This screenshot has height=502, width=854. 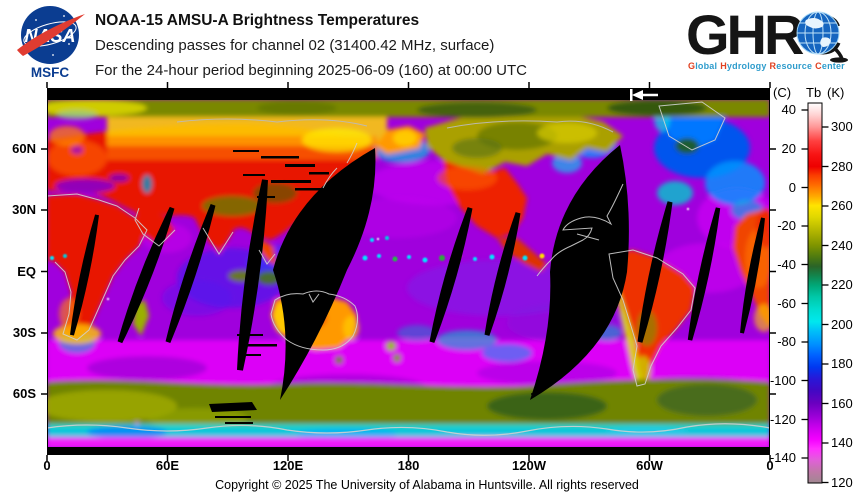 What do you see at coordinates (822, 37) in the screenshot?
I see `ghrc-globe-icon` at bounding box center [822, 37].